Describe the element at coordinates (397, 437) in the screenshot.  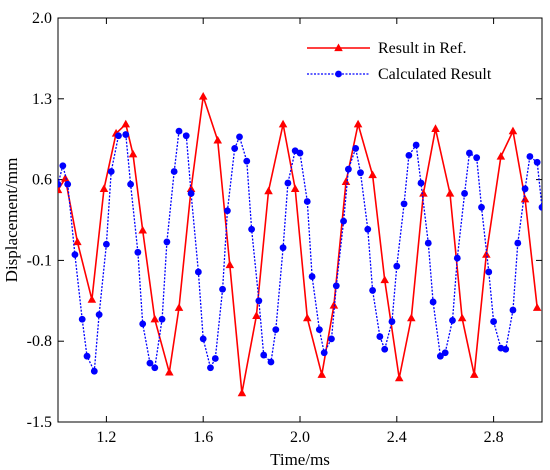
I see `x-tick-label: 2.4` at that location.